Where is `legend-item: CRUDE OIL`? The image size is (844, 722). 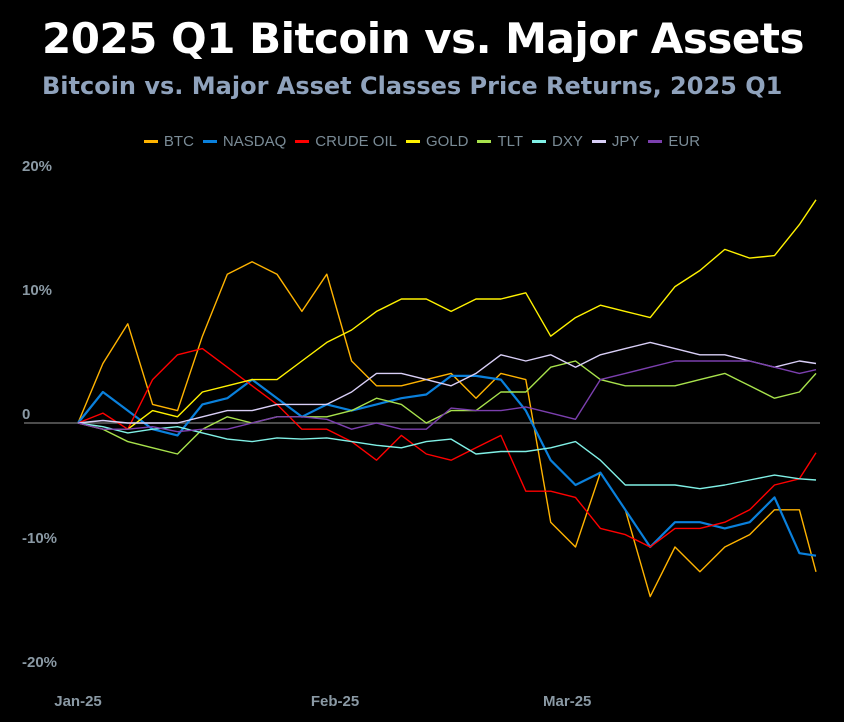
legend-item: CRUDE OIL is located at coordinates (346, 141).